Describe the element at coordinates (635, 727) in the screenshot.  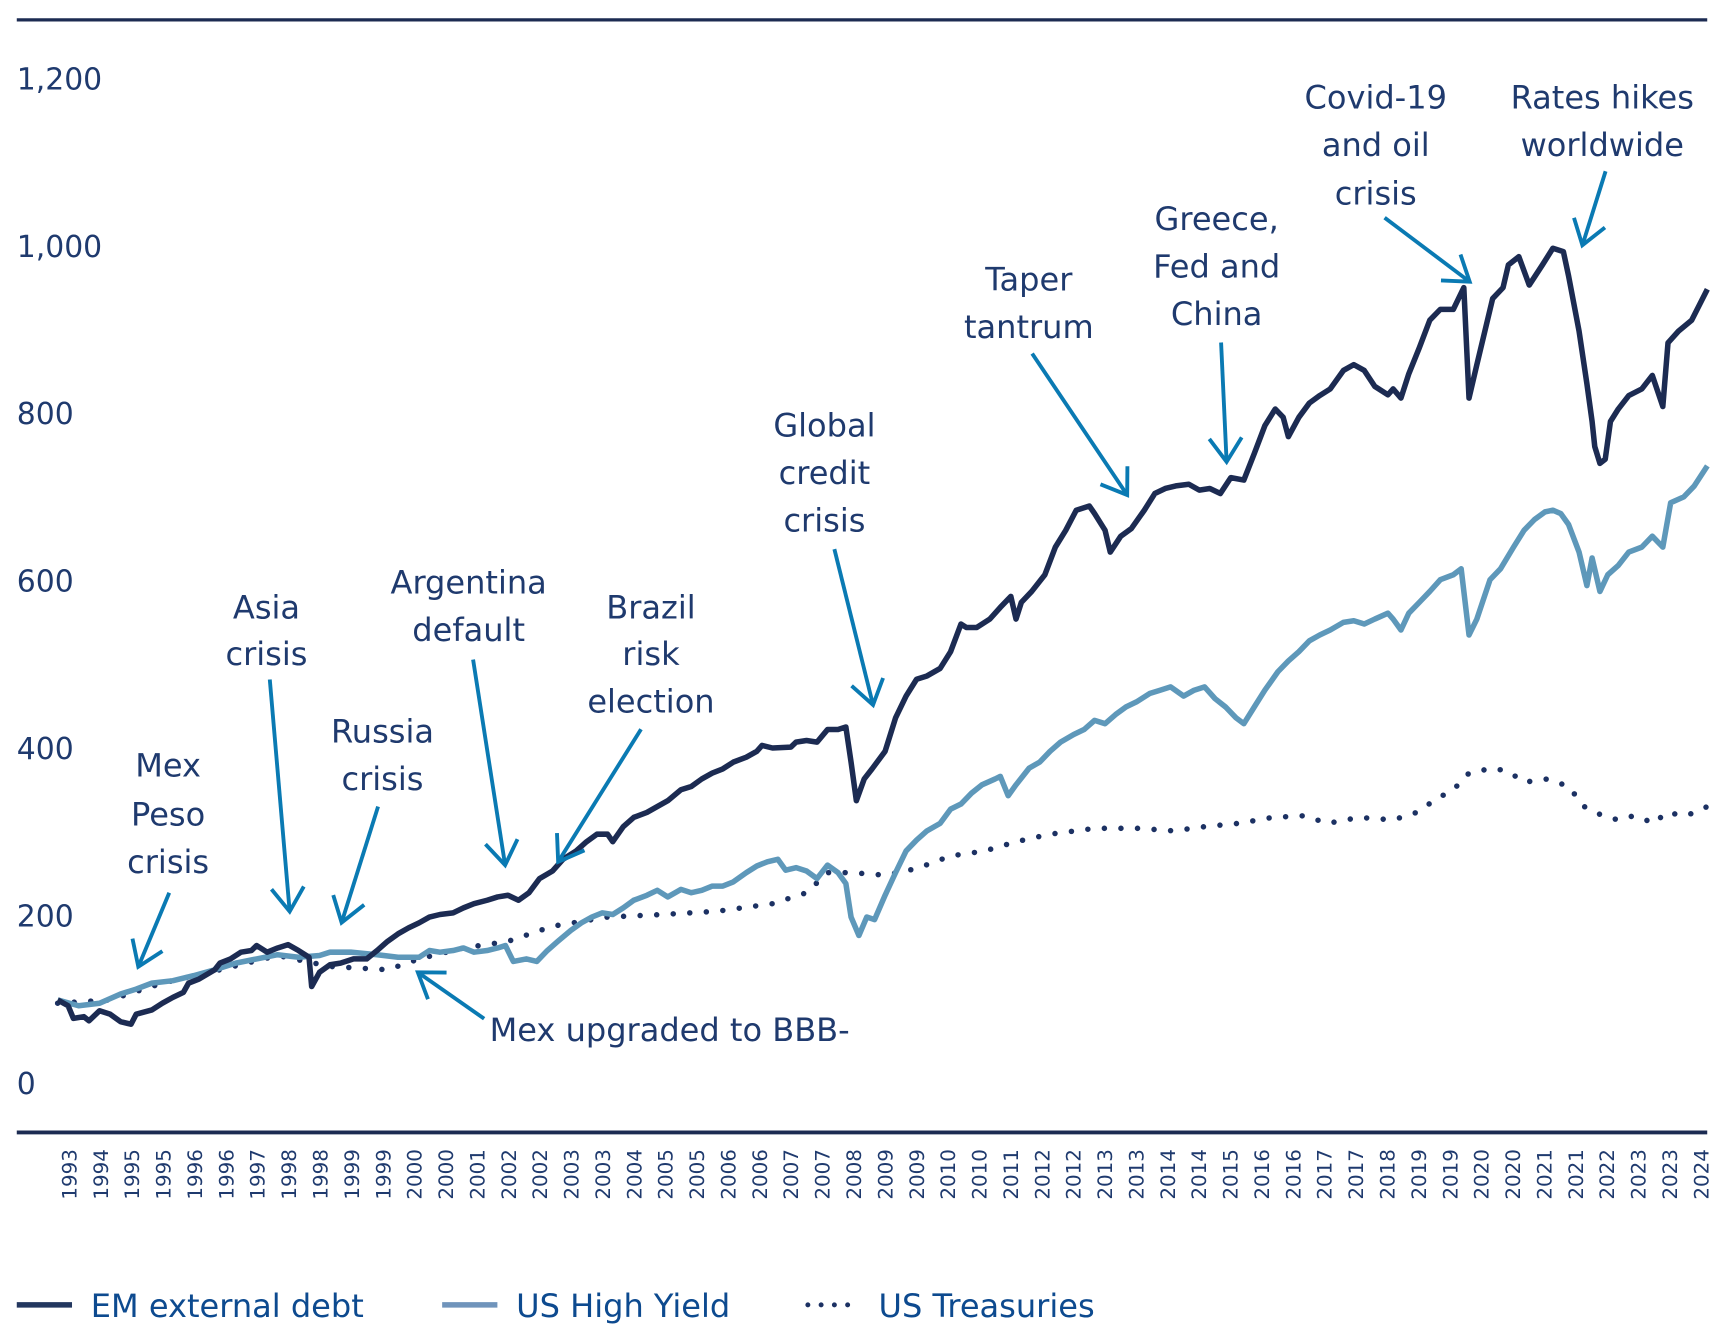
I see `annotation-brazil: Brazil risk election` at that location.